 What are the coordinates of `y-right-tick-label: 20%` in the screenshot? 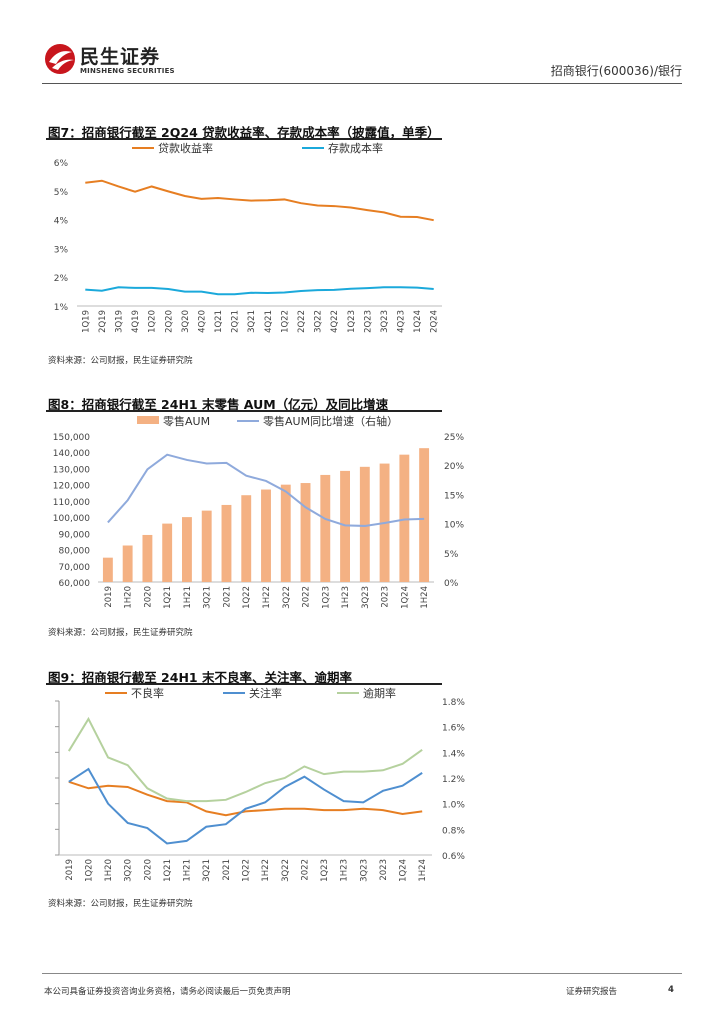 It's located at (454, 467).